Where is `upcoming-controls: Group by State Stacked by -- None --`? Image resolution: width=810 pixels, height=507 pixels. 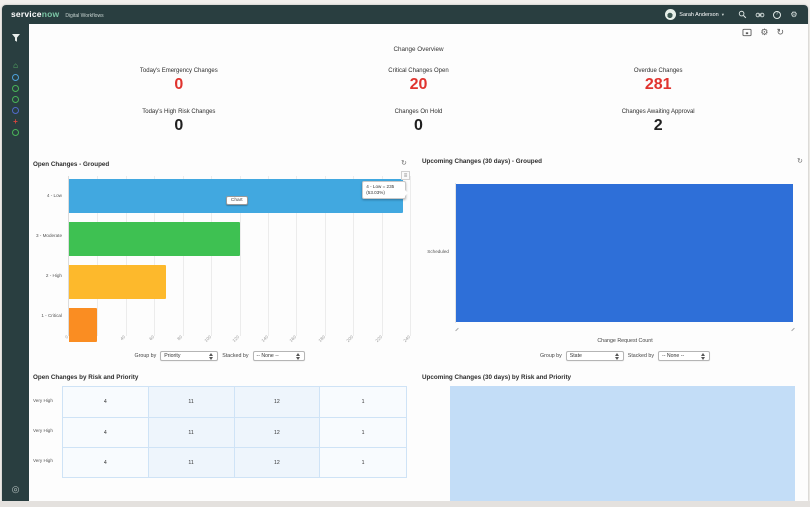
upcoming-controls: Group by State Stacked by -- None -- is located at coordinates (625, 356).